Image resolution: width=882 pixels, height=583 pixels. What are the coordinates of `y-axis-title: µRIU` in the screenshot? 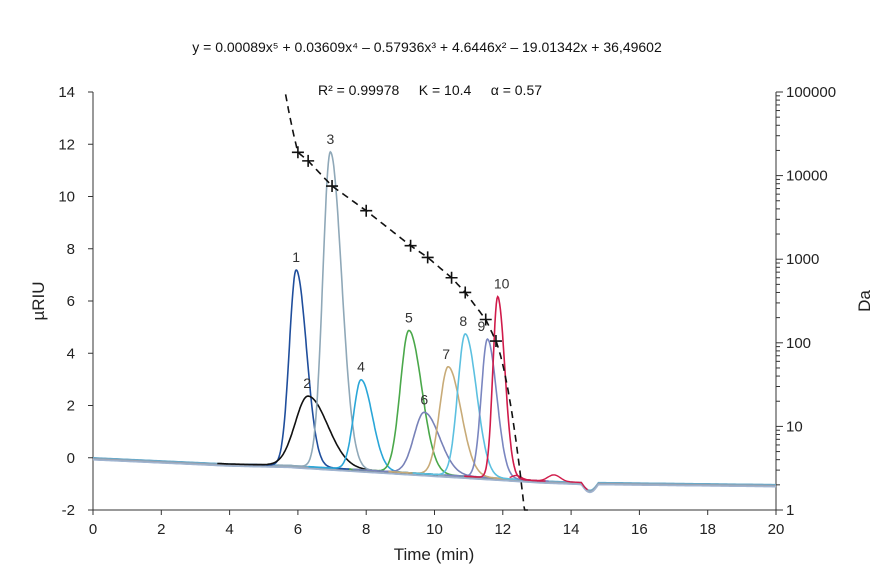 It's located at (38, 300).